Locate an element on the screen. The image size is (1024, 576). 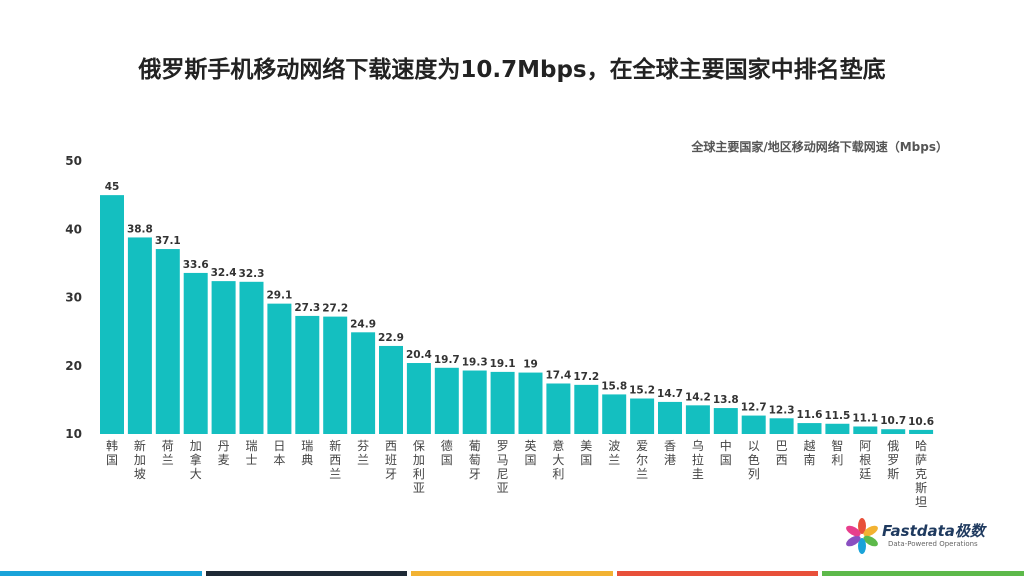
data-label: 11.1 is located at coordinates (865, 418).